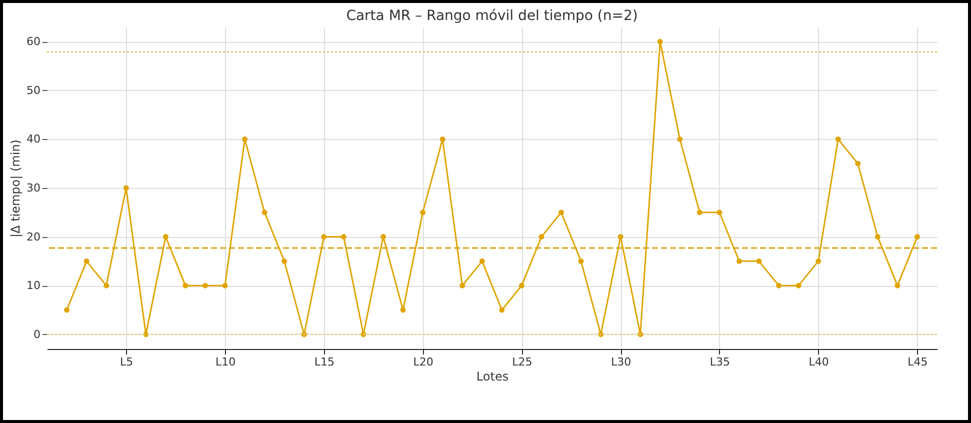 The image size is (971, 423). What do you see at coordinates (621, 362) in the screenshot?
I see `x-tick-label: L30` at bounding box center [621, 362].